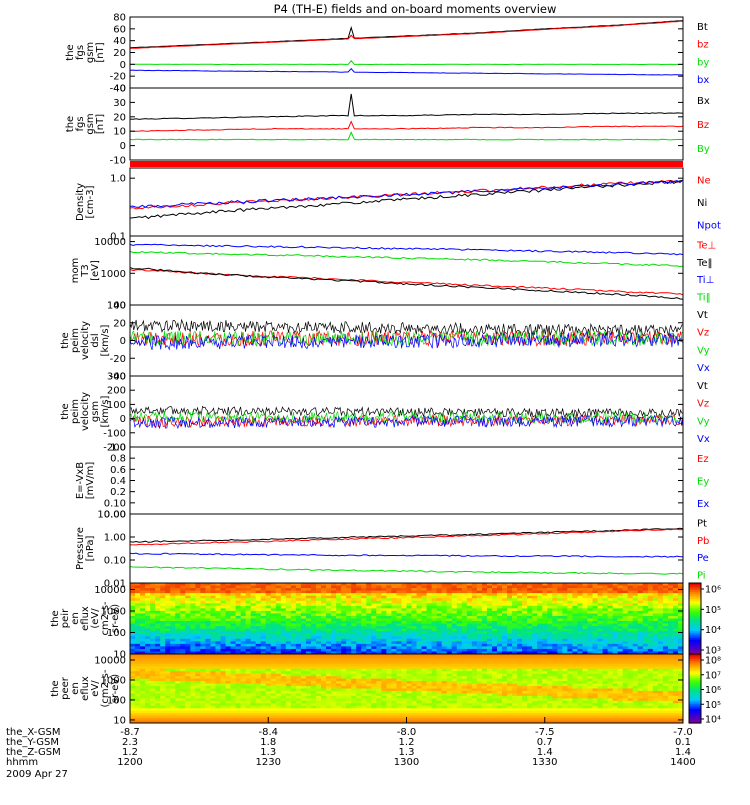  Describe the element at coordinates (406, 762) in the screenshot. I see `x-row-value: 1300` at that location.